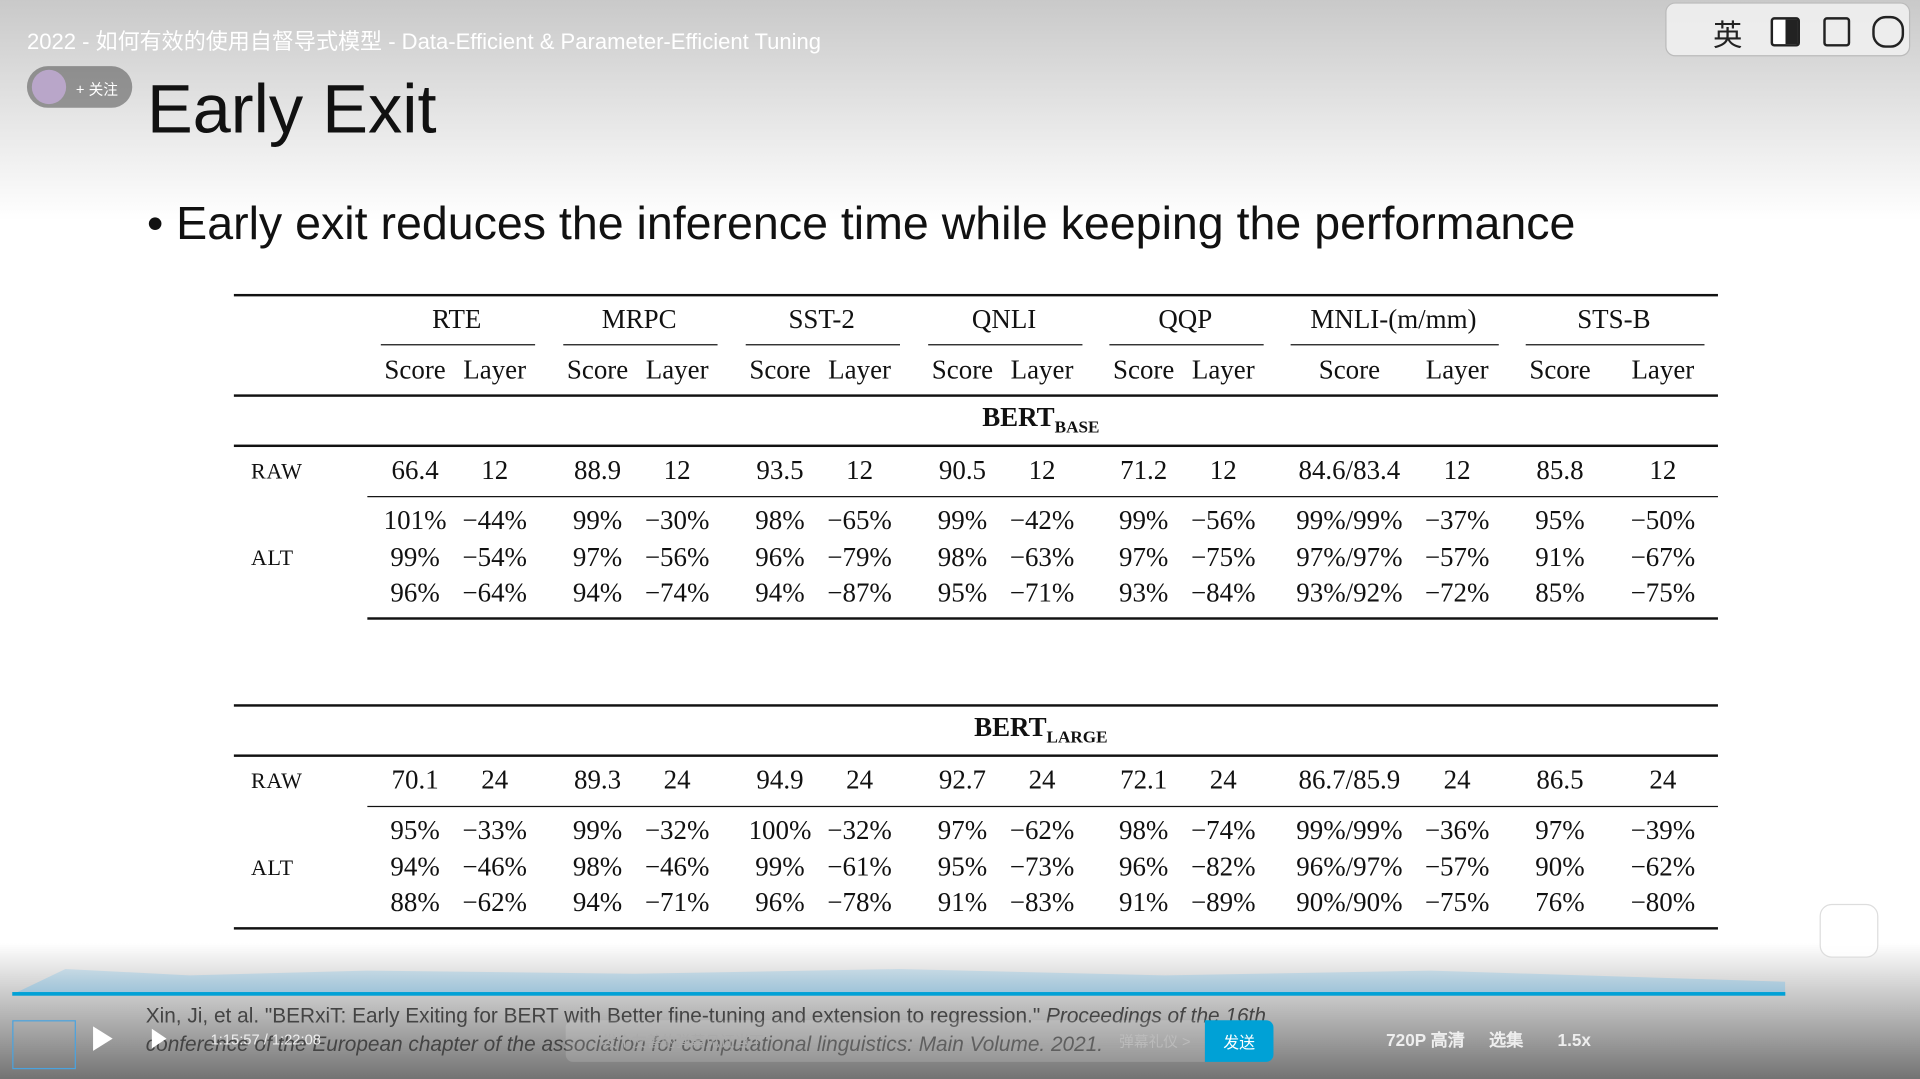 This screenshot has width=1920, height=1079. I want to click on raw-cell: 72.1, so click(1144, 779).